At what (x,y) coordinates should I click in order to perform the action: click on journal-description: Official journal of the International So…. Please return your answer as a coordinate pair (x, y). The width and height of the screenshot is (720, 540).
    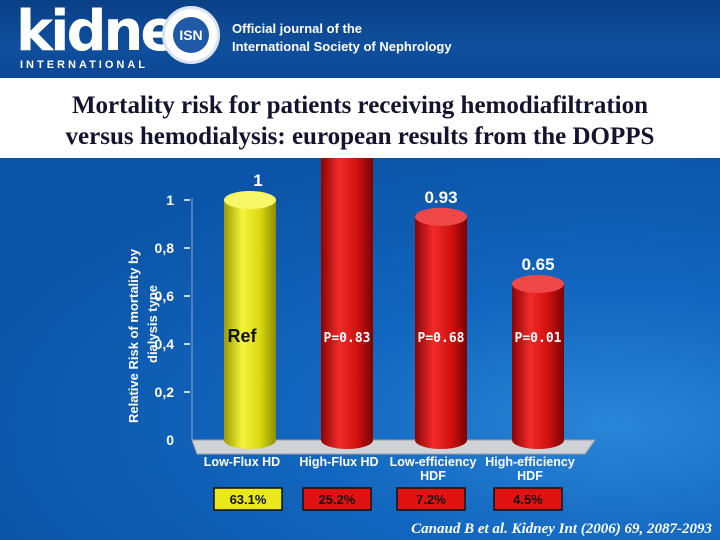
    Looking at the image, I should click on (342, 38).